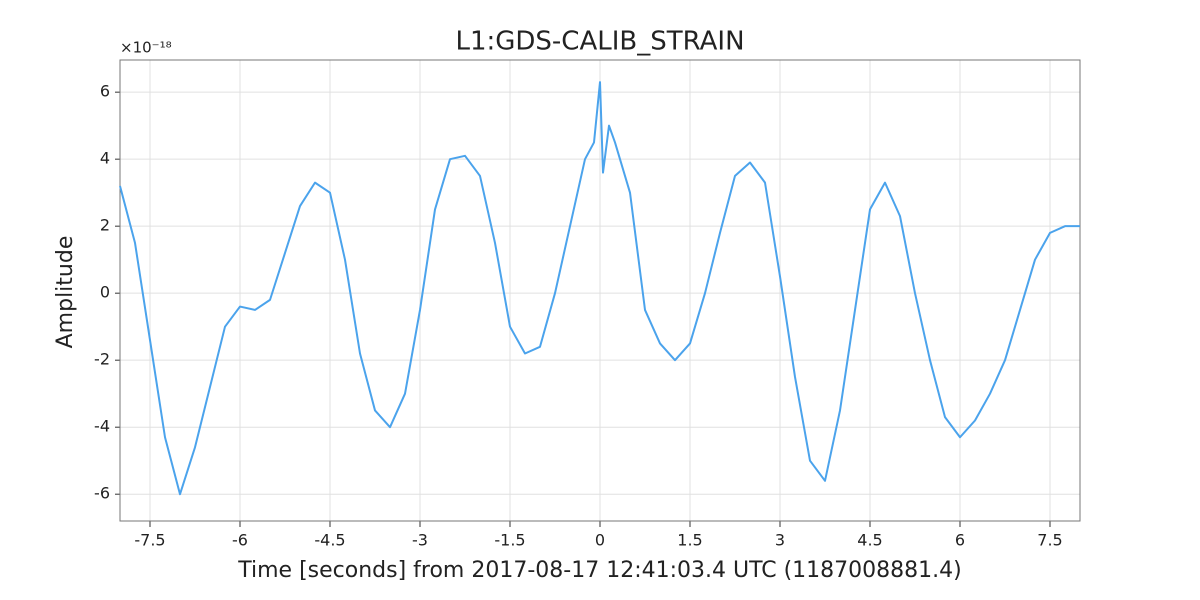  Describe the element at coordinates (105, 158) in the screenshot. I see `y-tick-label: 4` at that location.